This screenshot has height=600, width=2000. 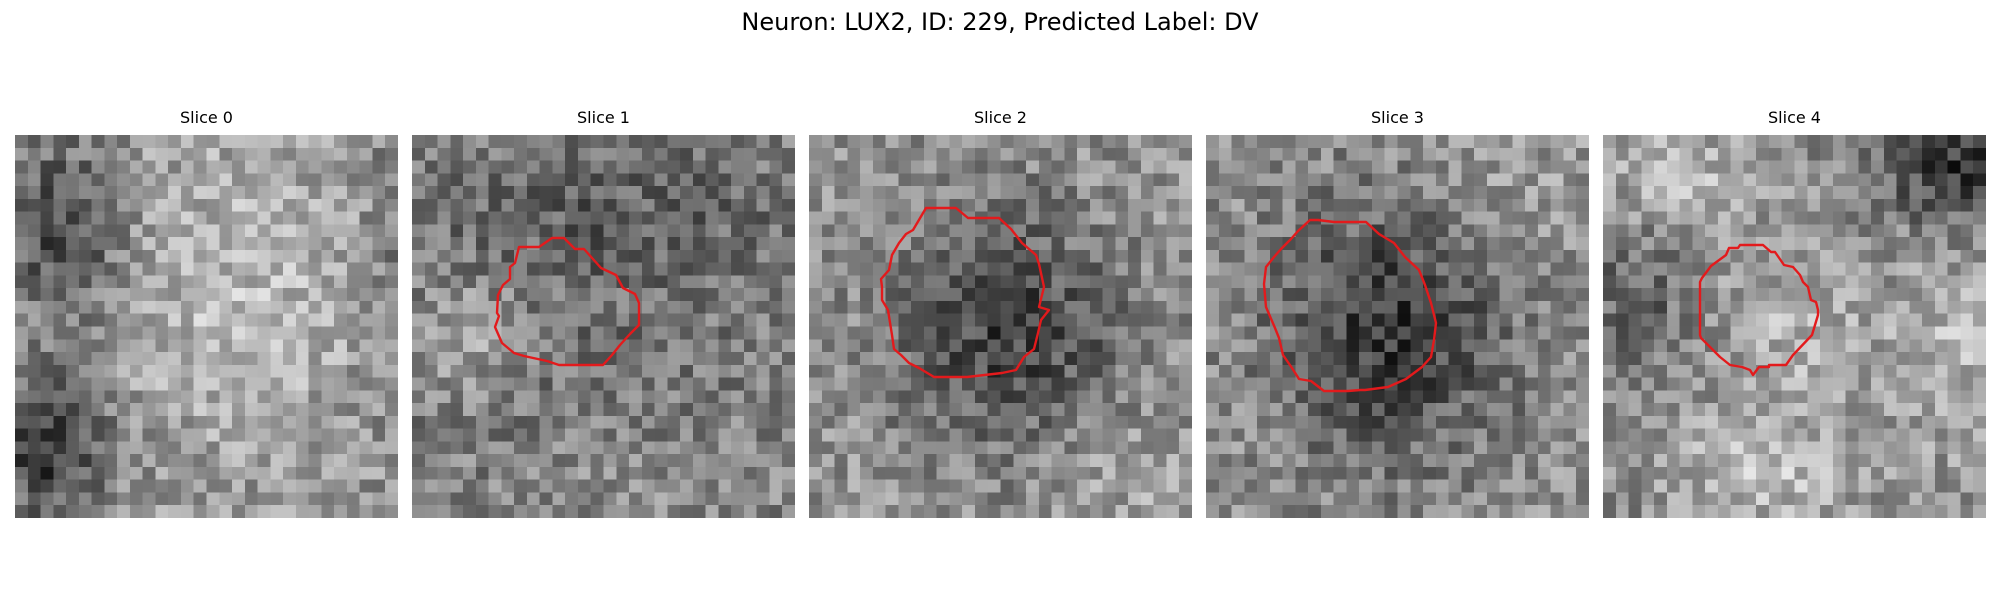 I want to click on slice-panel-4: Slice 4, so click(x=1794, y=313).